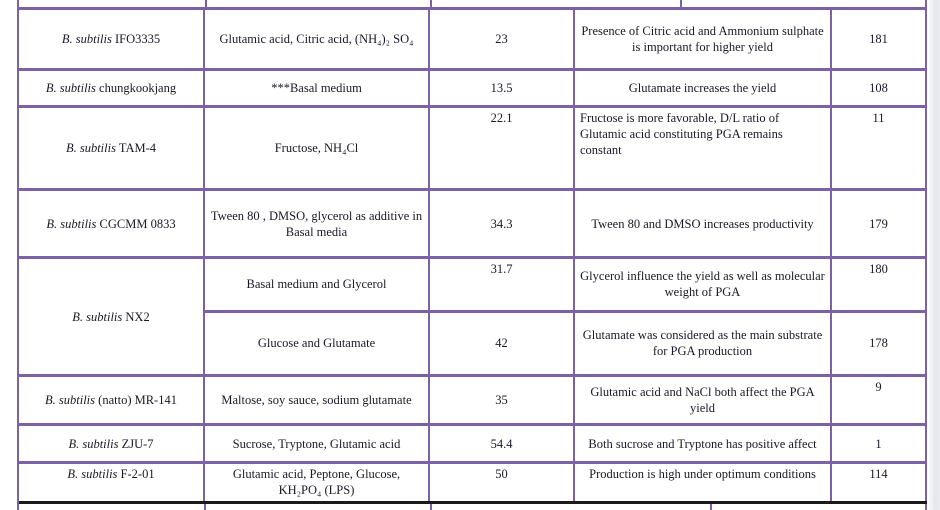 This screenshot has width=940, height=510. What do you see at coordinates (317, 400) in the screenshot?
I see `medium-cell: Maltose, soy sauce, sodium glutamate` at bounding box center [317, 400].